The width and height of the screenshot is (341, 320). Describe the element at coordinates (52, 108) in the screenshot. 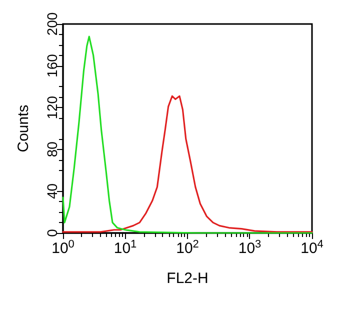

I see `y-tick-label: 120` at that location.